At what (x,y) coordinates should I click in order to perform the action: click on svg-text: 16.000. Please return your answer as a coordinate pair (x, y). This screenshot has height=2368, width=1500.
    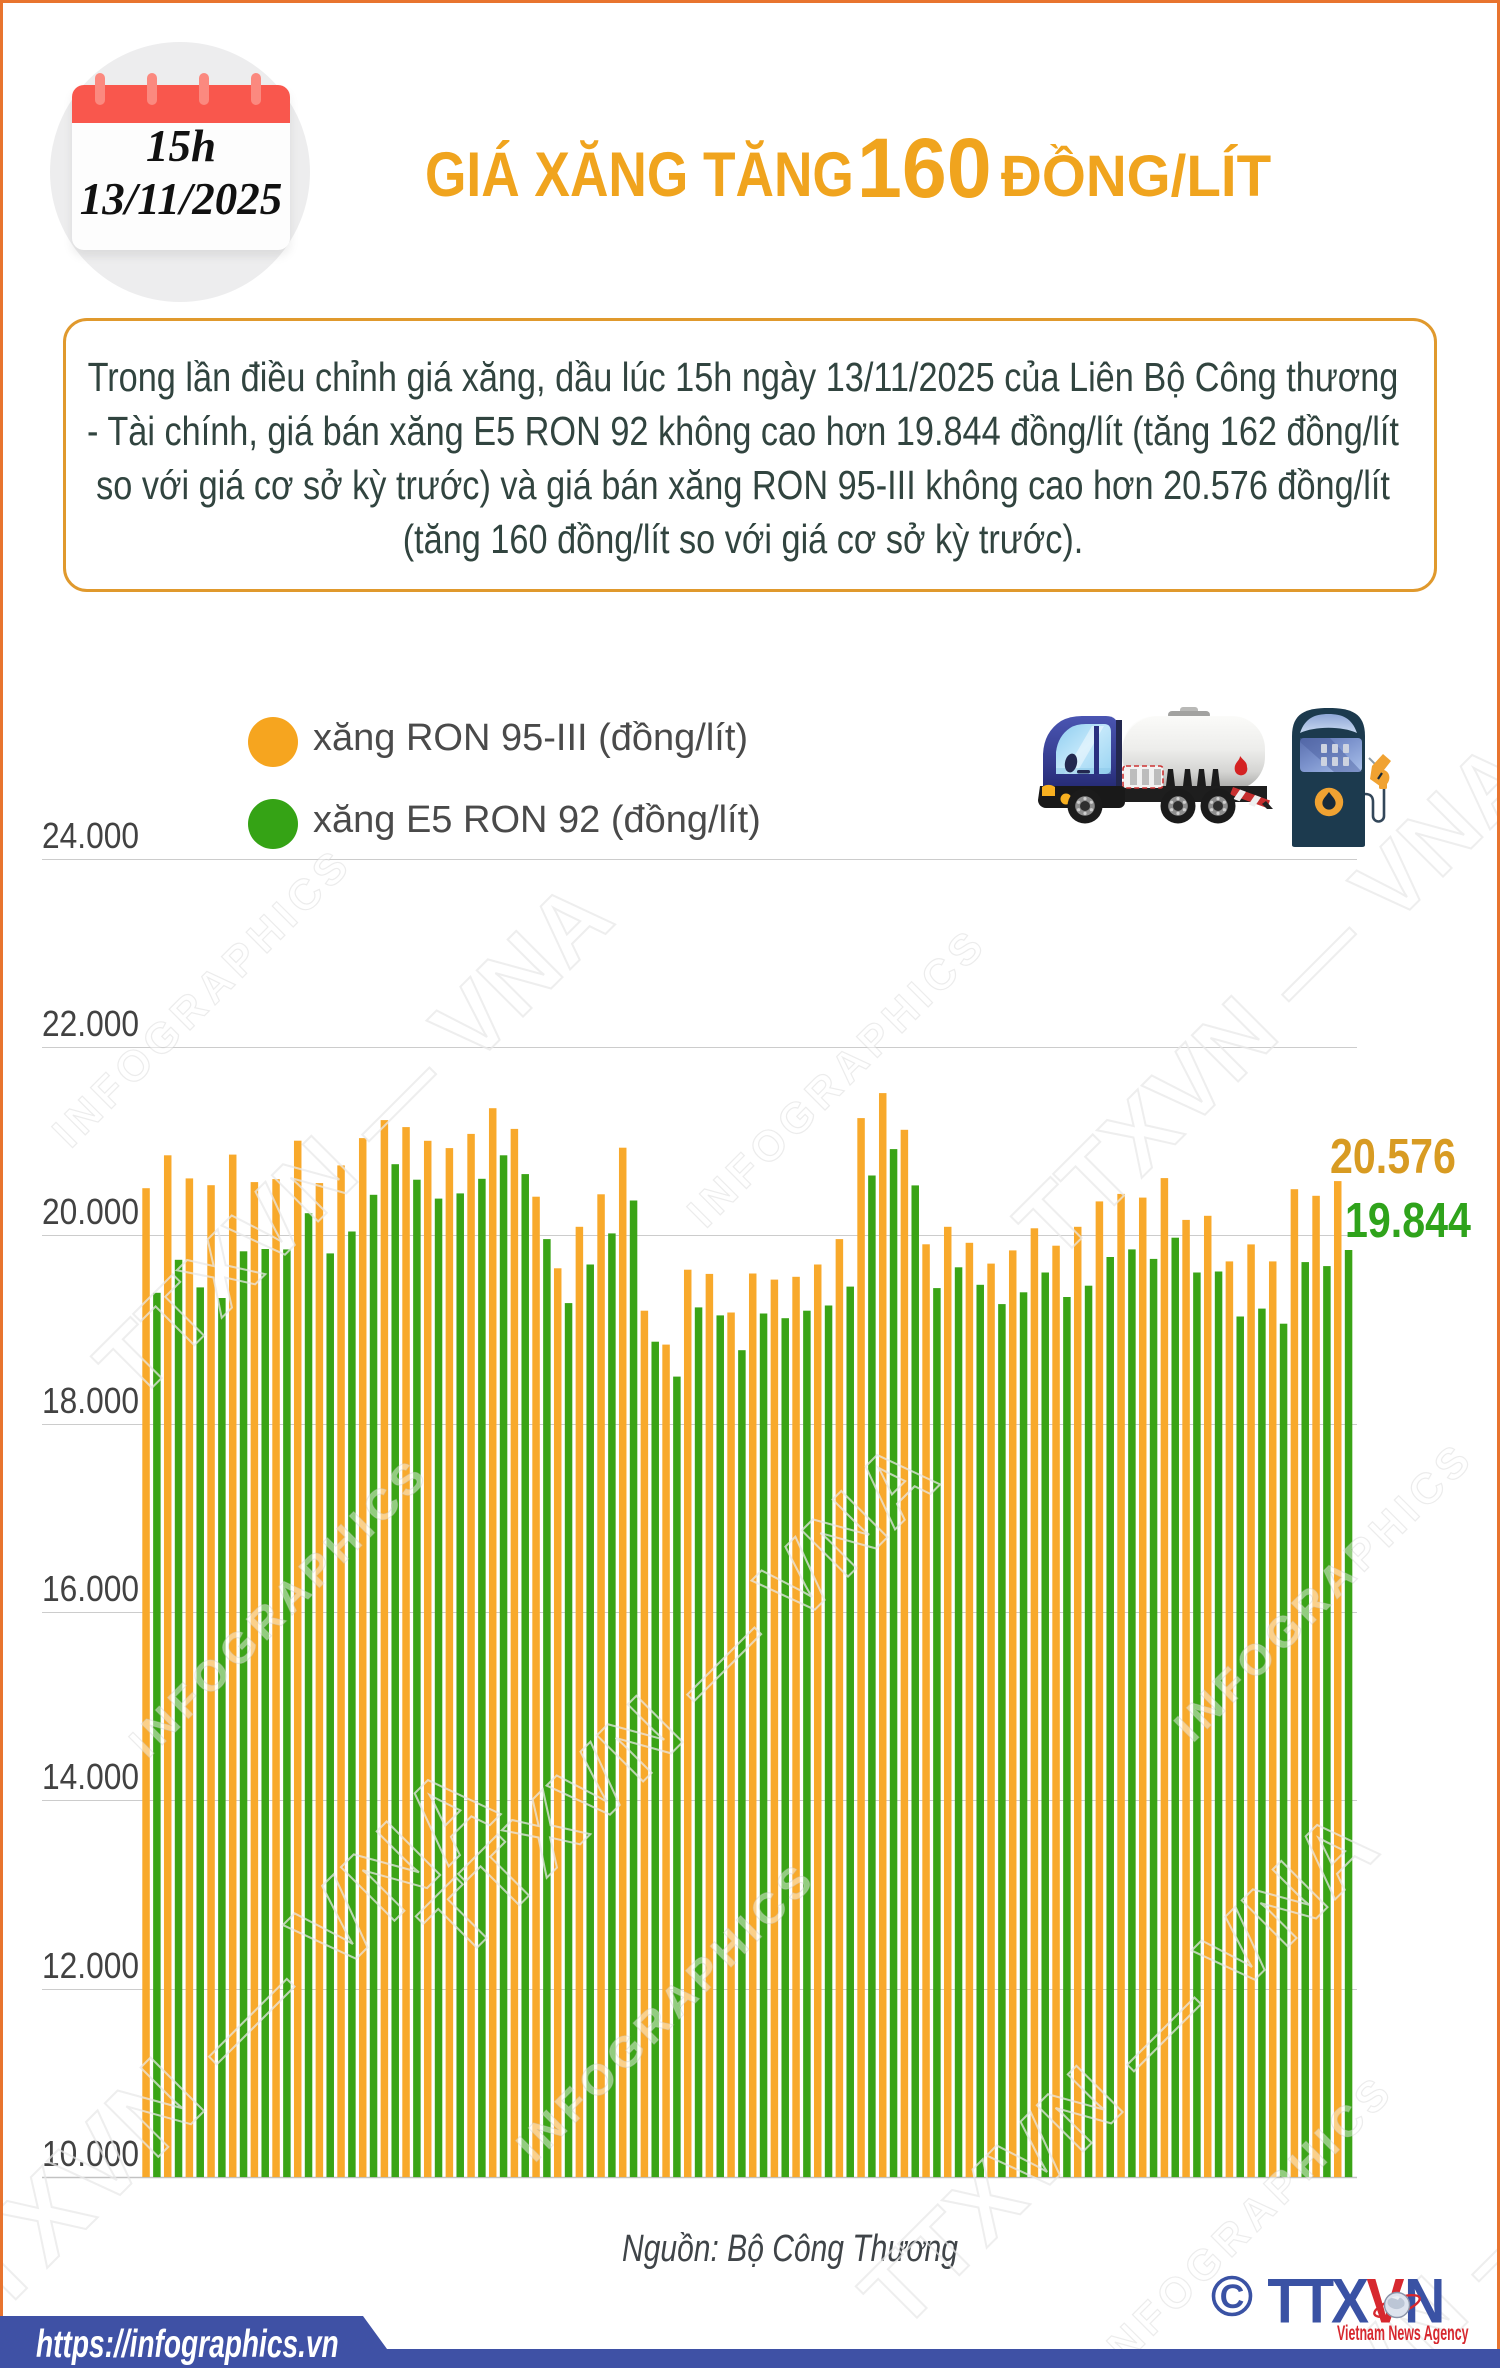
    Looking at the image, I should click on (90, 1588).